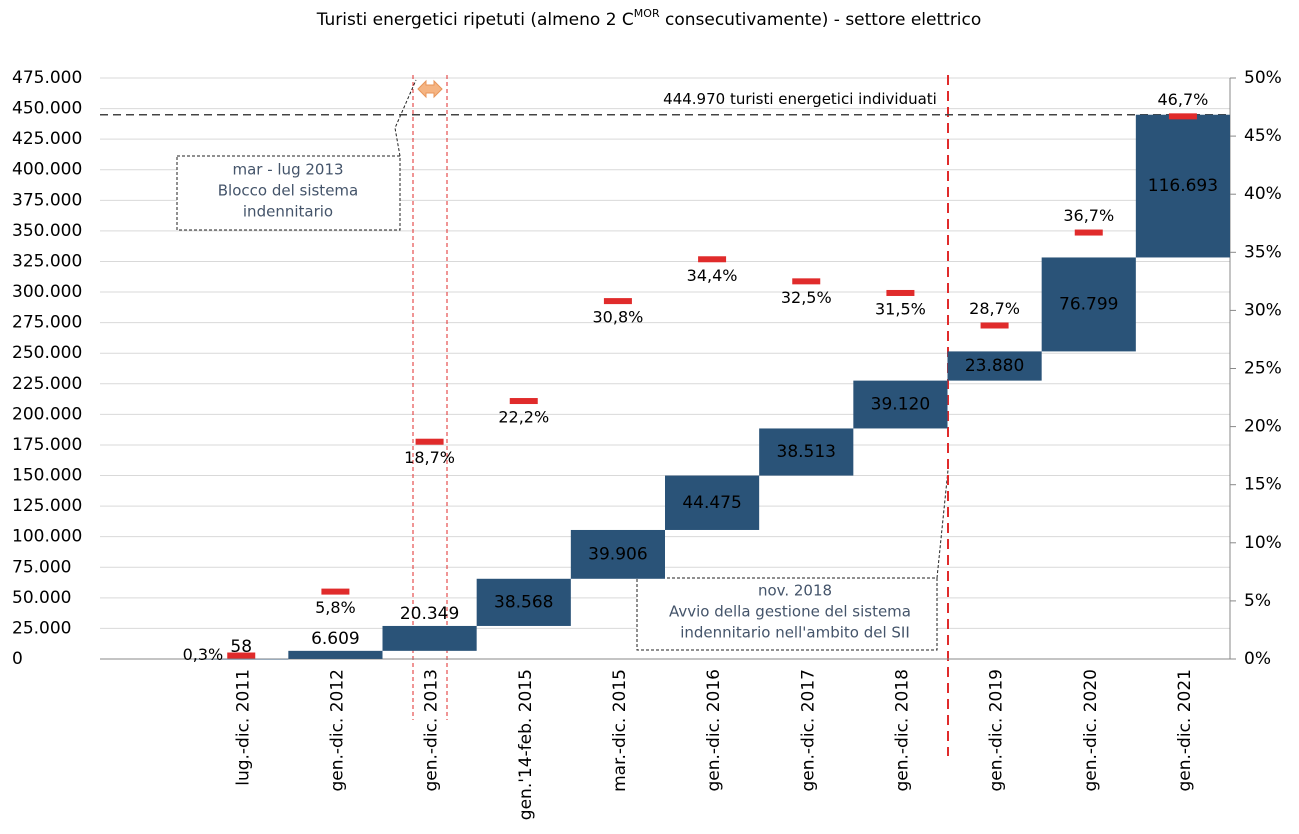  What do you see at coordinates (1263, 136) in the screenshot?
I see `y2-tick-label: 45%` at bounding box center [1263, 136].